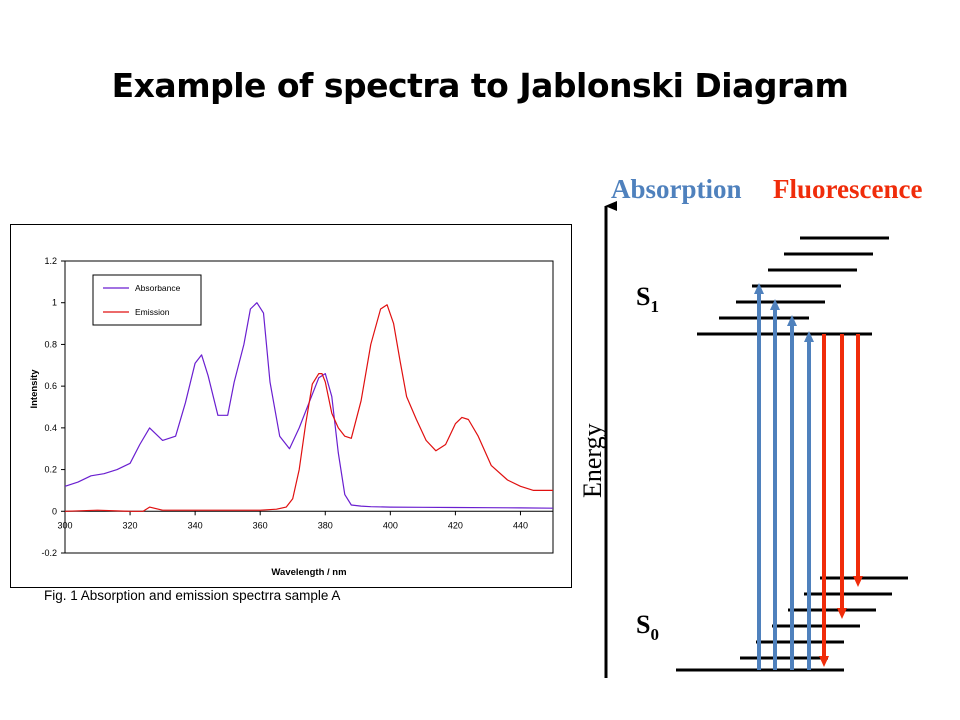 This screenshot has width=960, height=720. I want to click on y-tick-label-7: 1.2, so click(50, 261).